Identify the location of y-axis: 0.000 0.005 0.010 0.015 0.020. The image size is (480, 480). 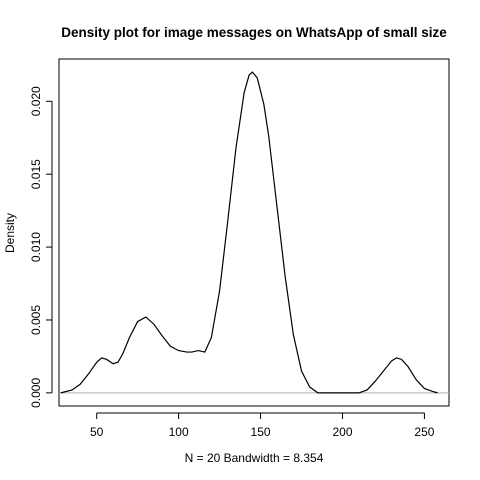
(41, 247).